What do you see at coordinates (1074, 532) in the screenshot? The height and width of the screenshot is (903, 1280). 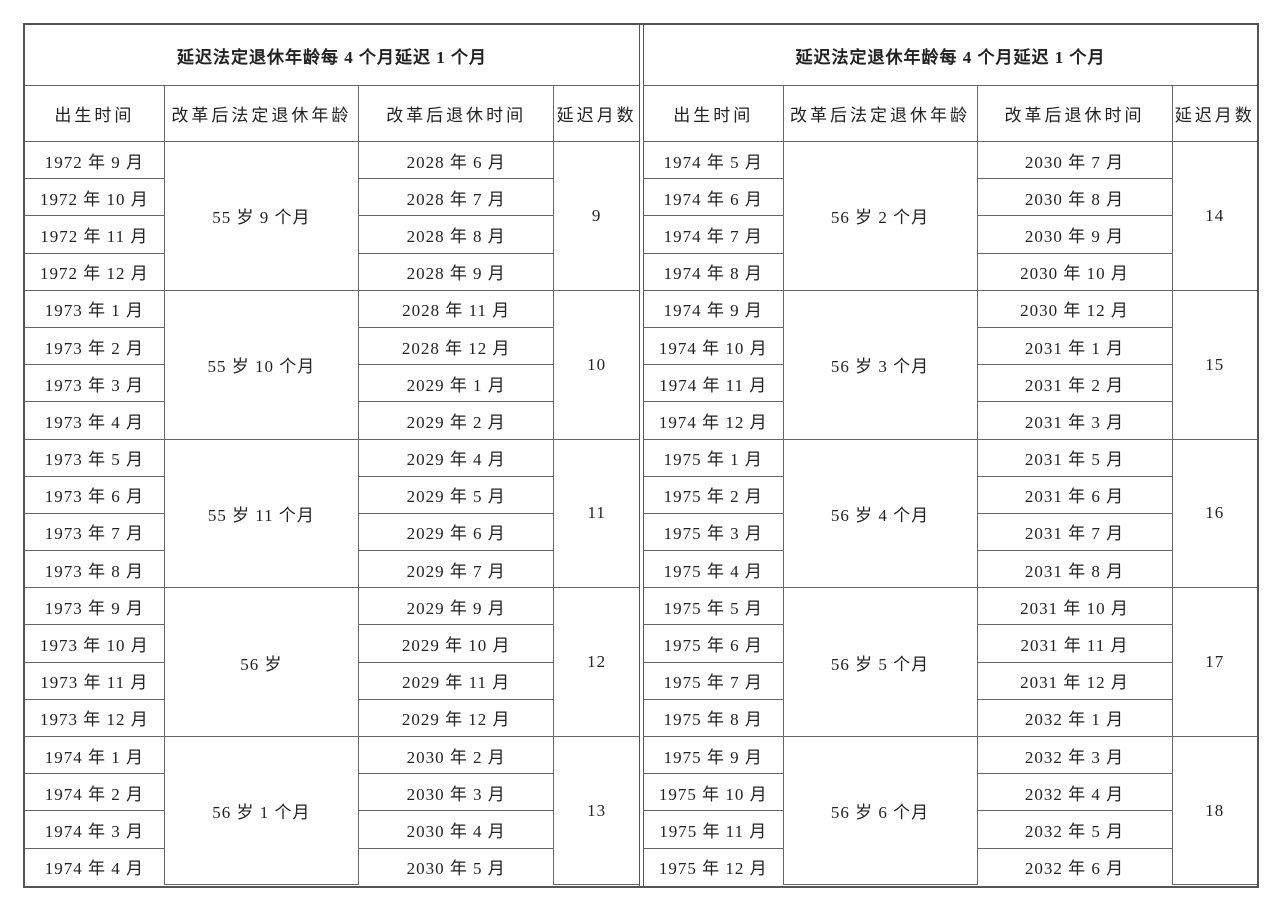 I see `retirement-date-cell: 2031 年 7 月` at bounding box center [1074, 532].